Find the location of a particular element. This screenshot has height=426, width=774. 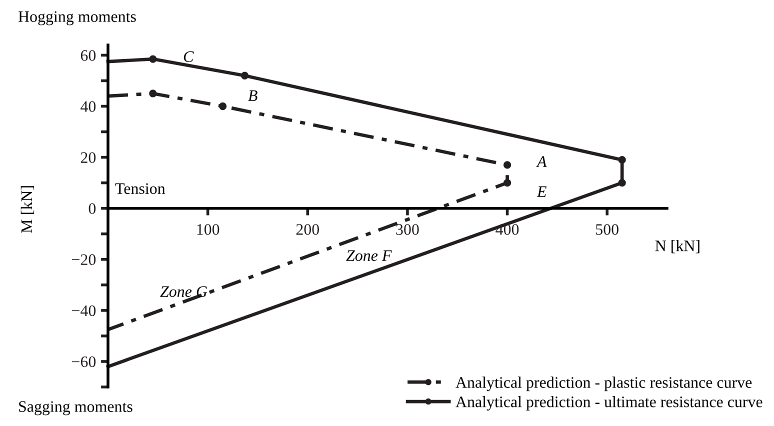

y-tick-label: 0 is located at coordinates (92, 208).